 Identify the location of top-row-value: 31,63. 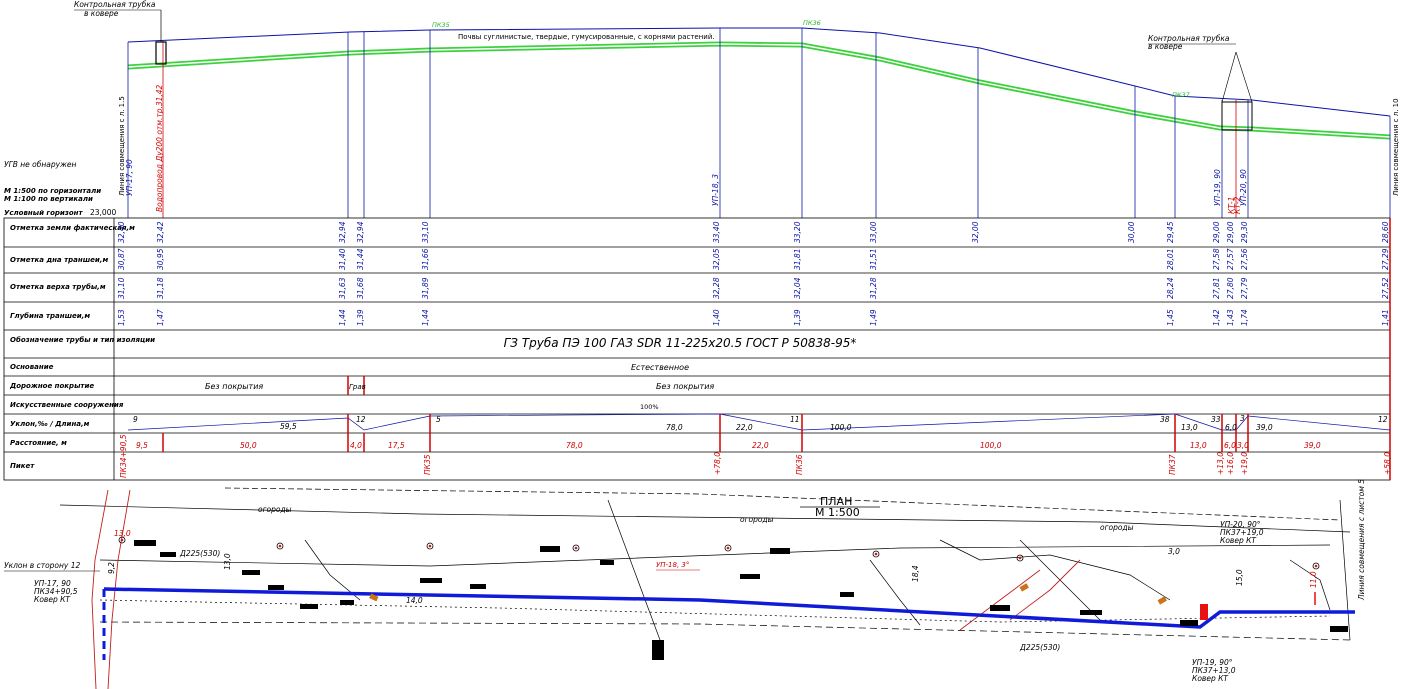
(342, 288).